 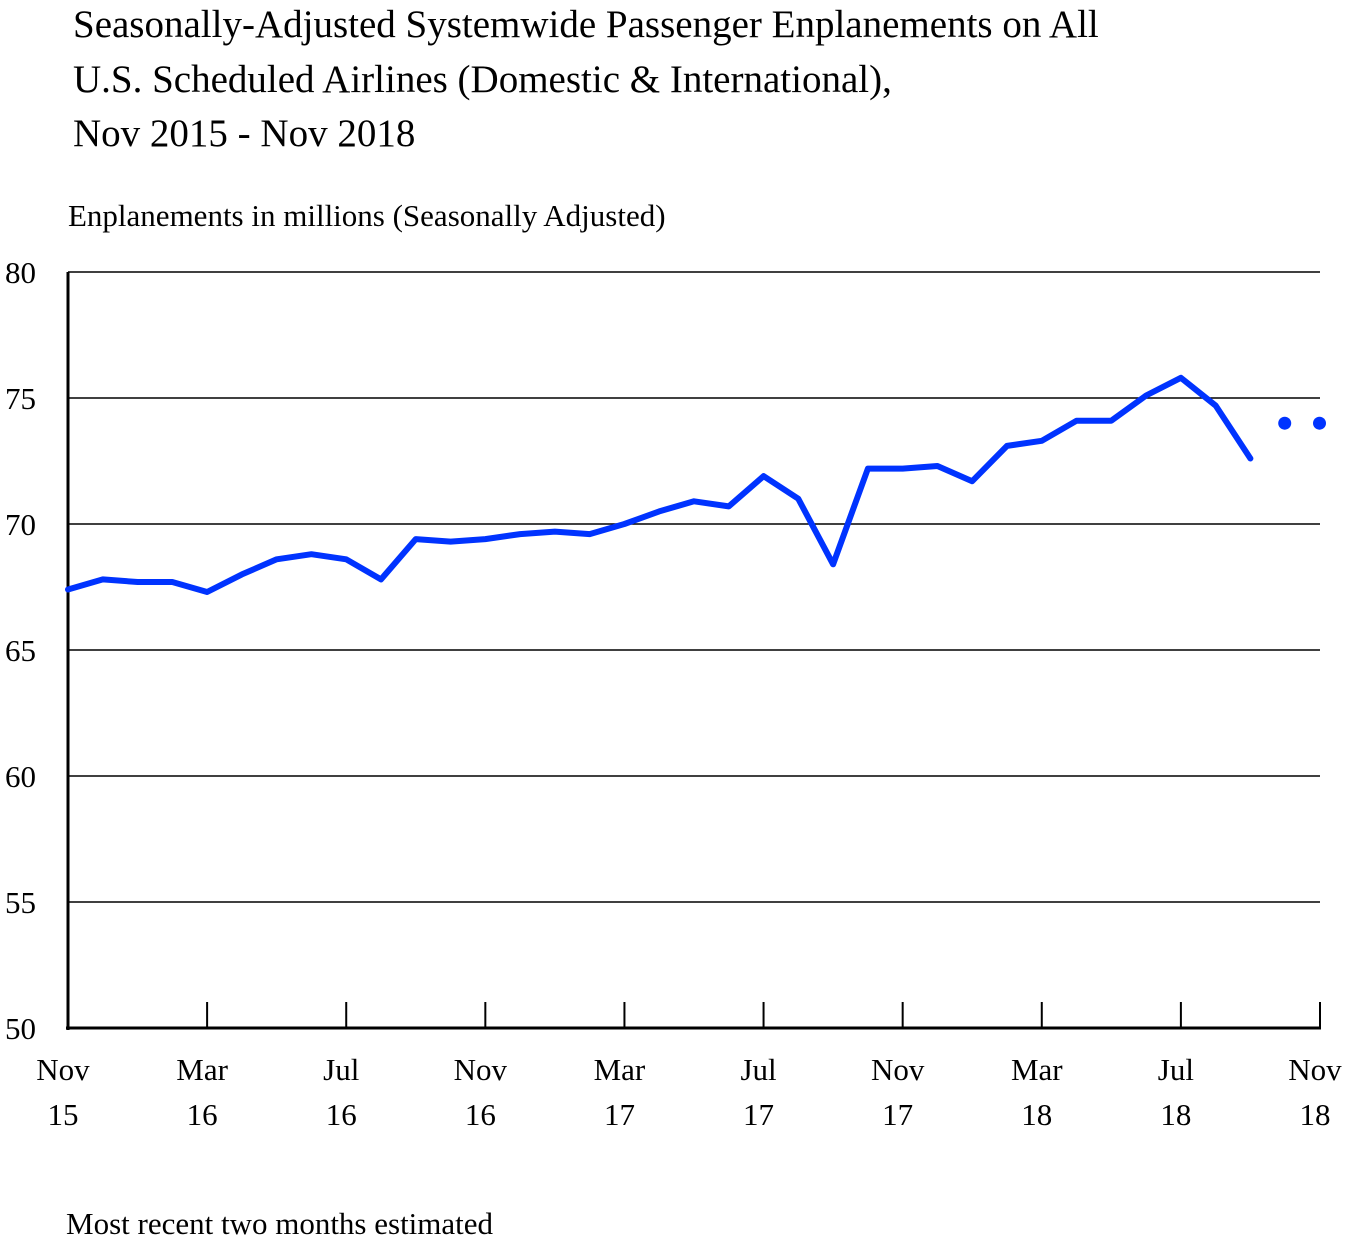 I want to click on x-tick-label-month-5: Jul, so click(x=758, y=1069).